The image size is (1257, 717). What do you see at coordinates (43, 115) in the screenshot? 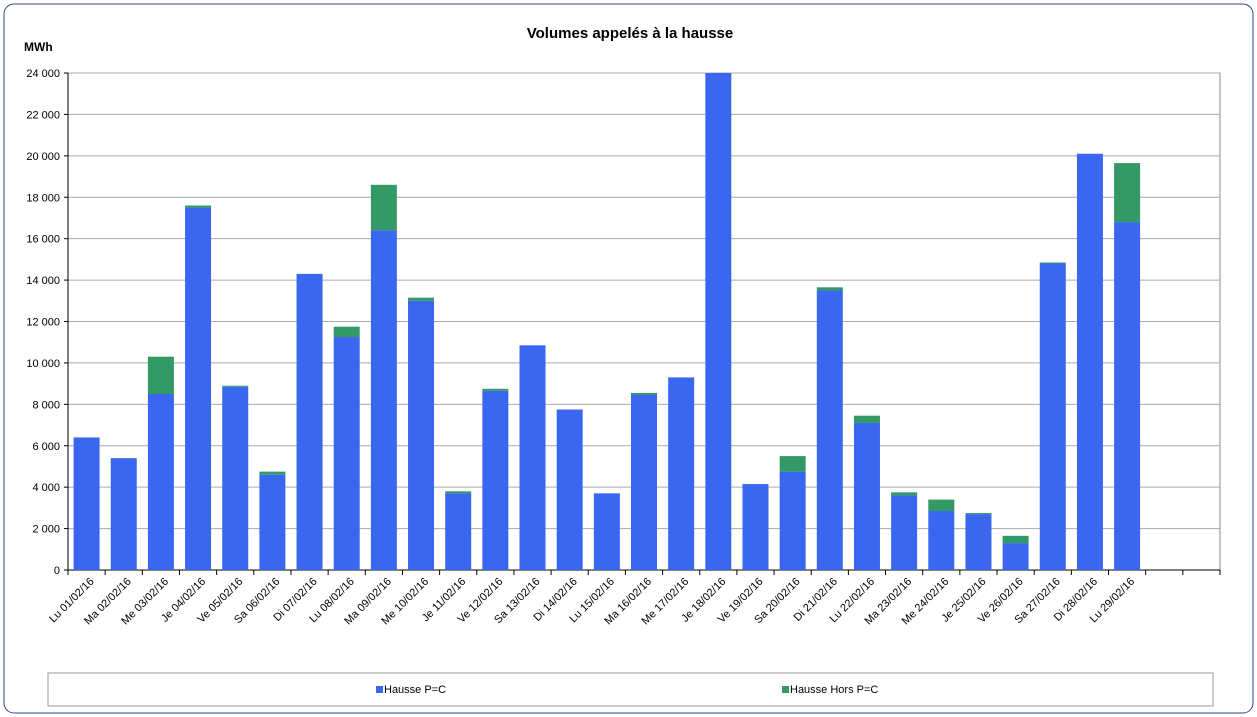
I see `y-tick-label: 22 000` at bounding box center [43, 115].